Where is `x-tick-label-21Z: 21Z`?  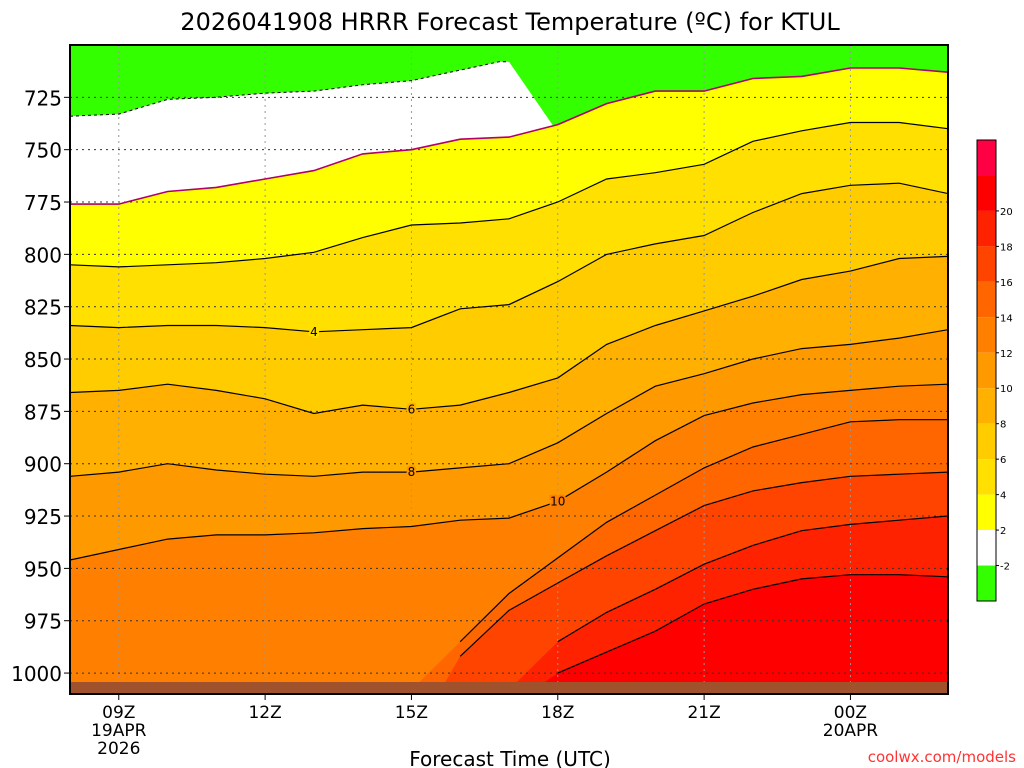 x-tick-label-21Z: 21Z is located at coordinates (703, 713).